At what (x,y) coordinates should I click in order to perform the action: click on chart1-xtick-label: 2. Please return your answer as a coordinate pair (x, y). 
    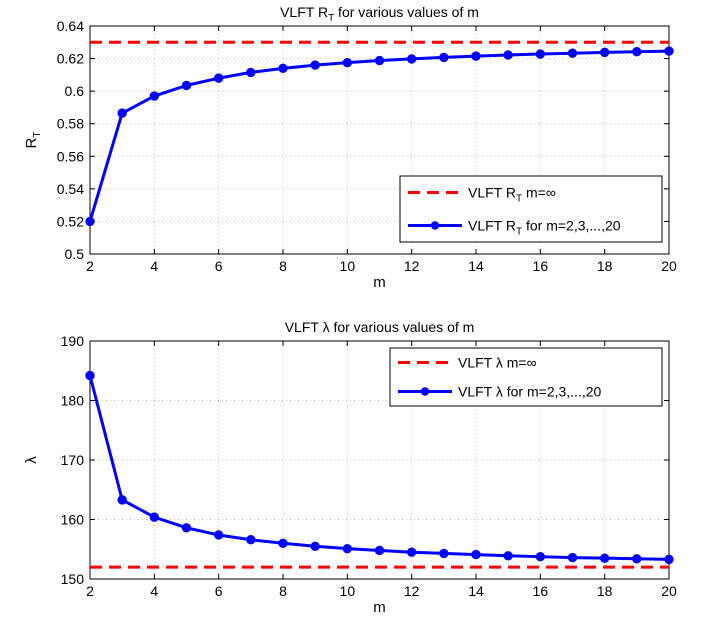
    Looking at the image, I should click on (90, 266).